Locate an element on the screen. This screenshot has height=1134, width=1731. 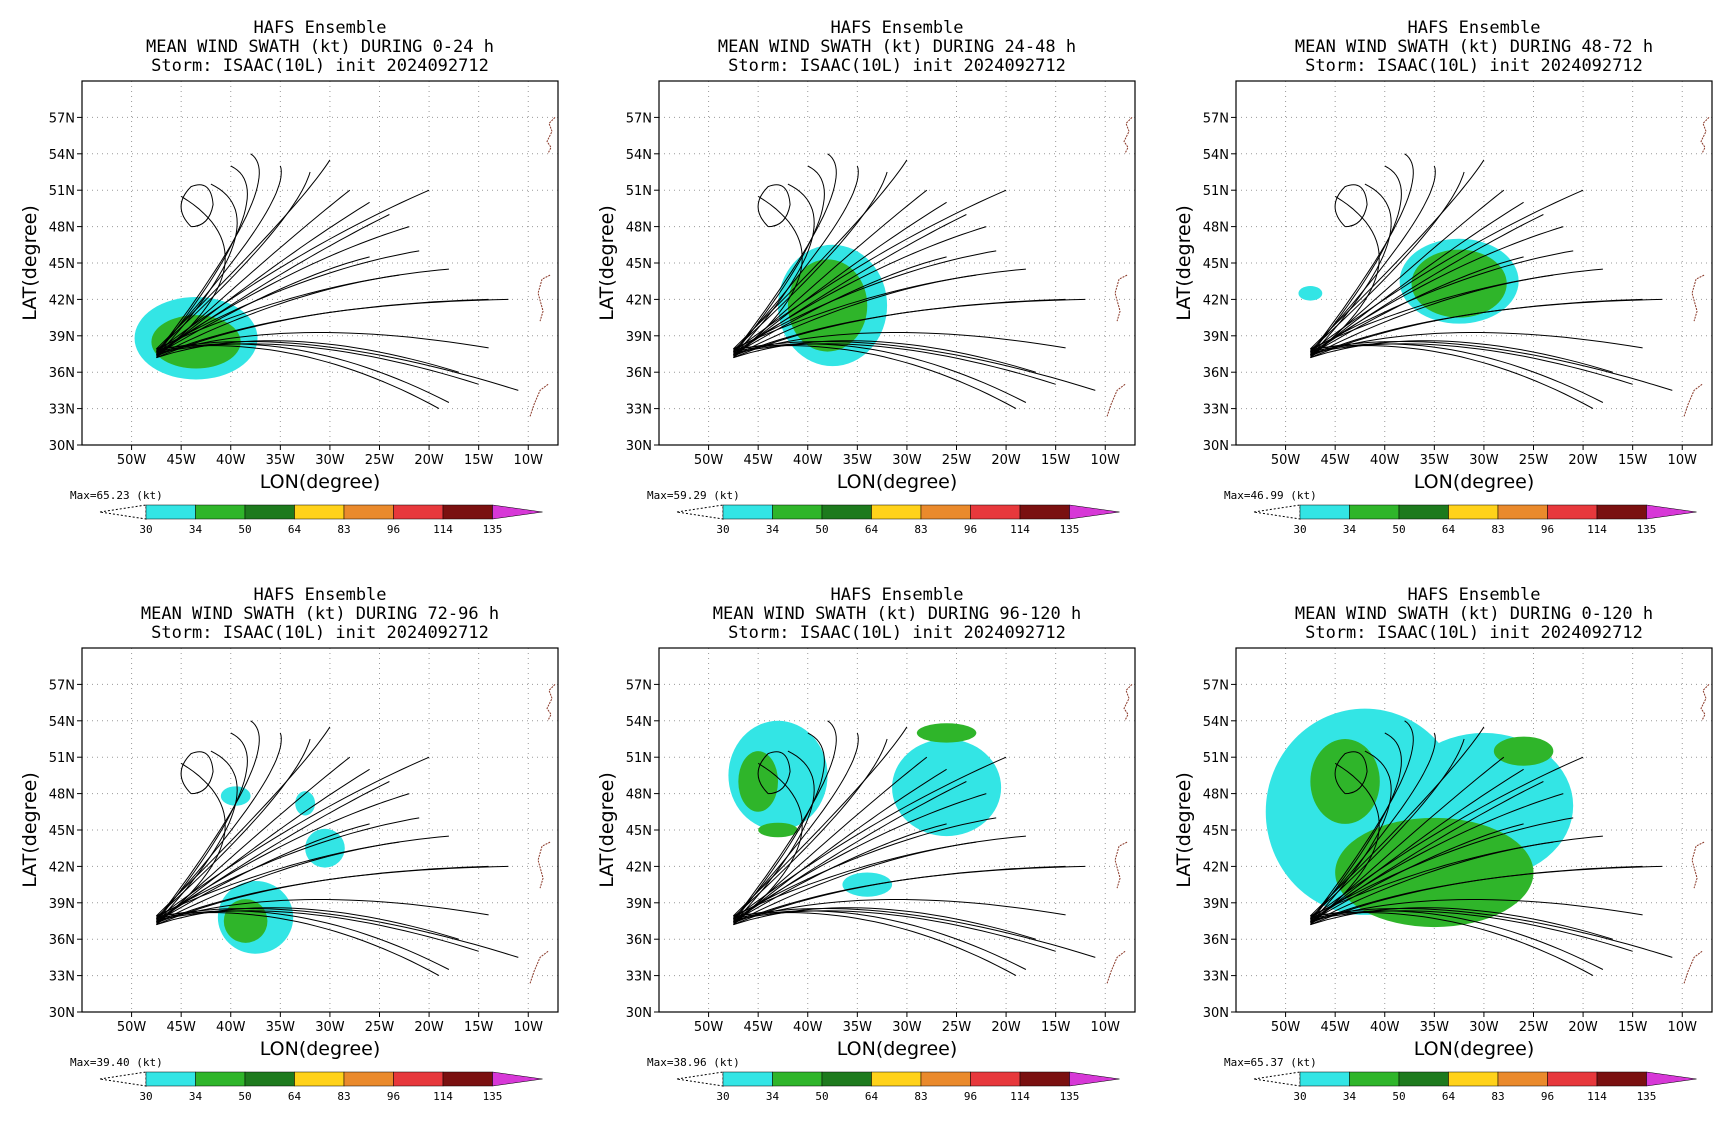
plot-frame is located at coordinates (897, 263).